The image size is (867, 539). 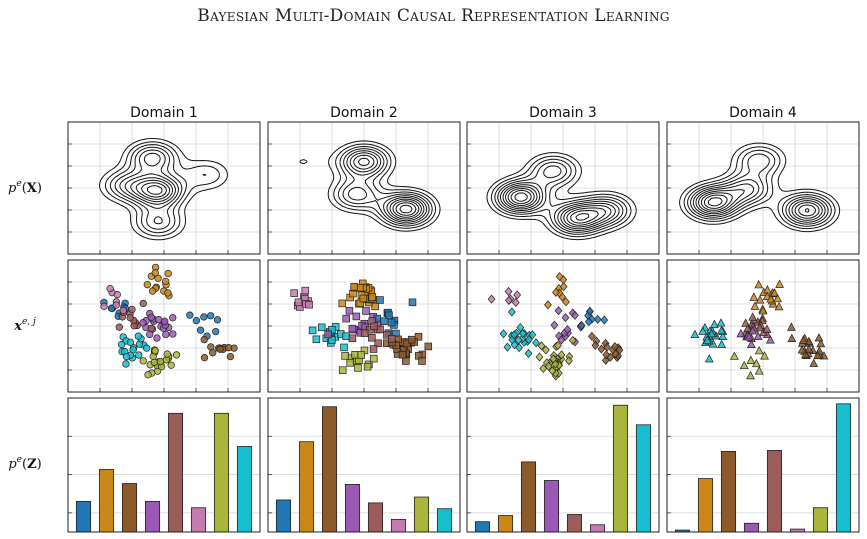 What do you see at coordinates (164, 113) in the screenshot?
I see `domain-title-1: Domain 1` at bounding box center [164, 113].